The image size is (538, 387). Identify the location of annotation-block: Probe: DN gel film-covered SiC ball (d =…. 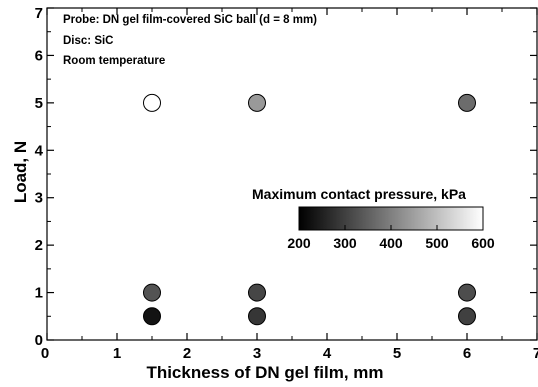
(190, 40).